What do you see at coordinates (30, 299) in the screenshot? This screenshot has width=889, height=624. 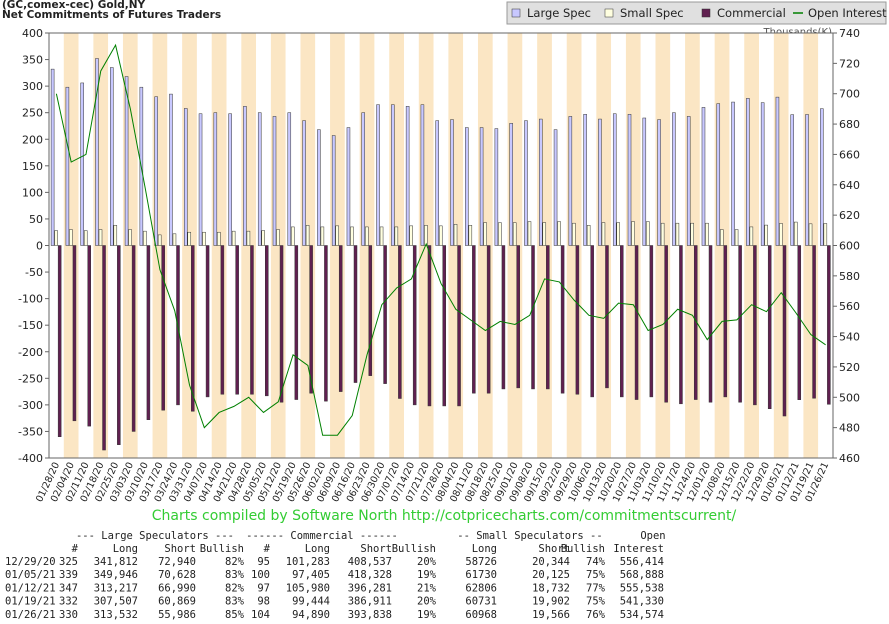 I see `y-tick-label: -100` at bounding box center [30, 299].